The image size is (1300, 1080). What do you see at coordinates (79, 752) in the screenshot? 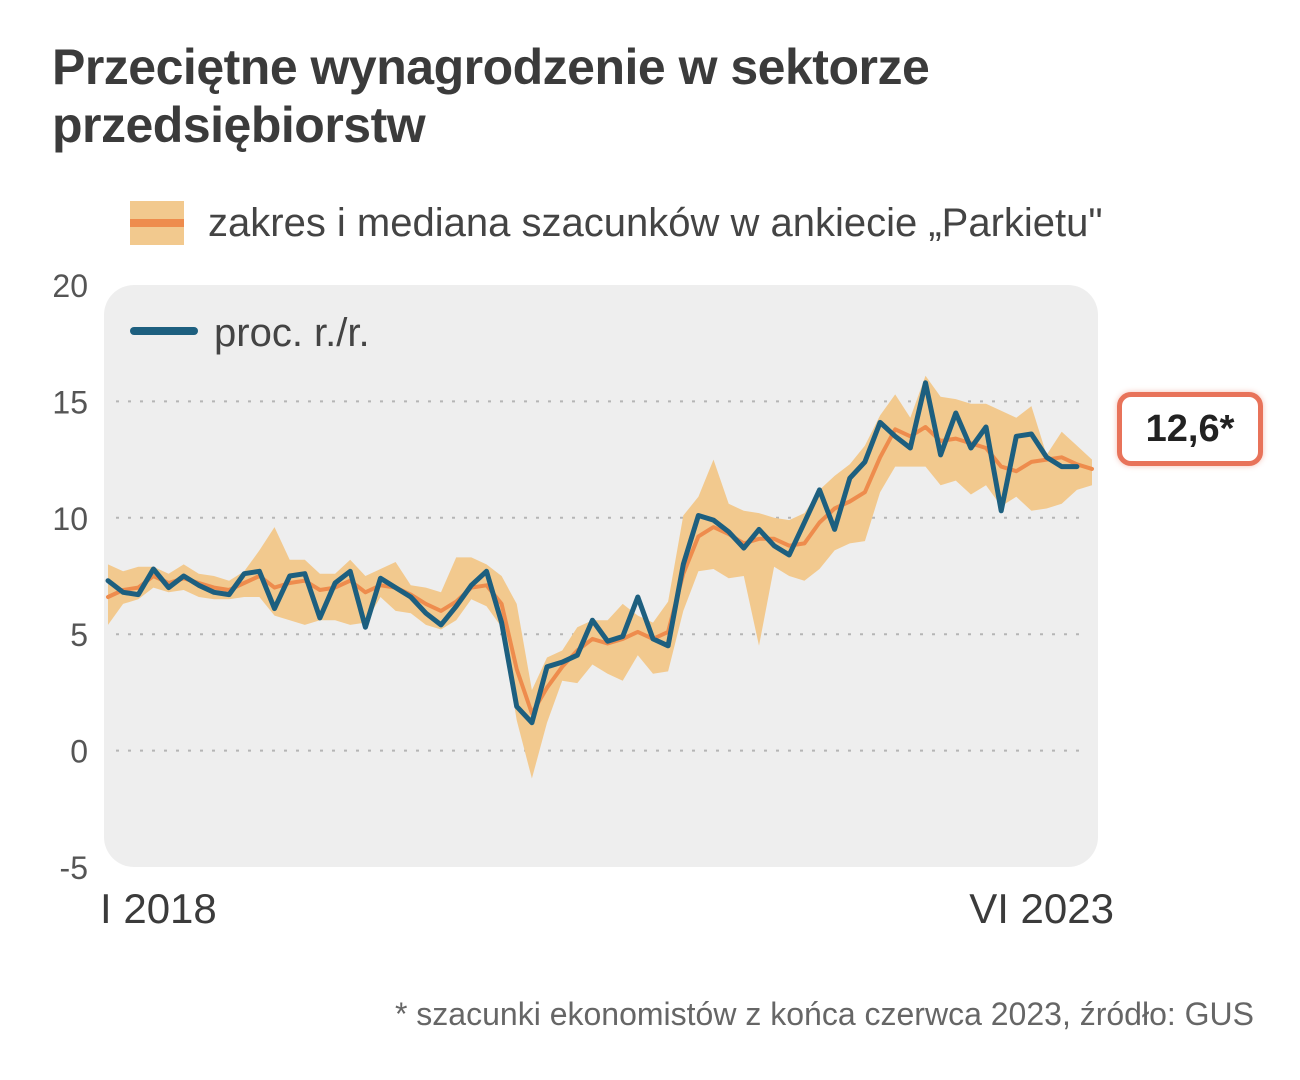
I see `y-tick-label: 0` at bounding box center [79, 752].